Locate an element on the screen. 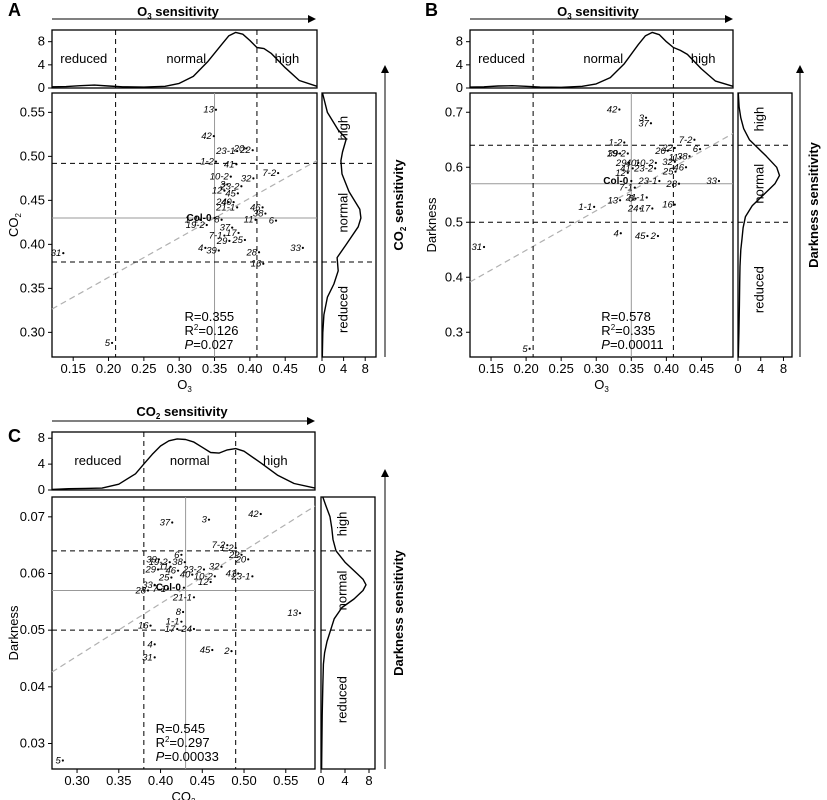 This screenshot has width=827, height=800. y-tick-label: 0.50 is located at coordinates (32, 155).